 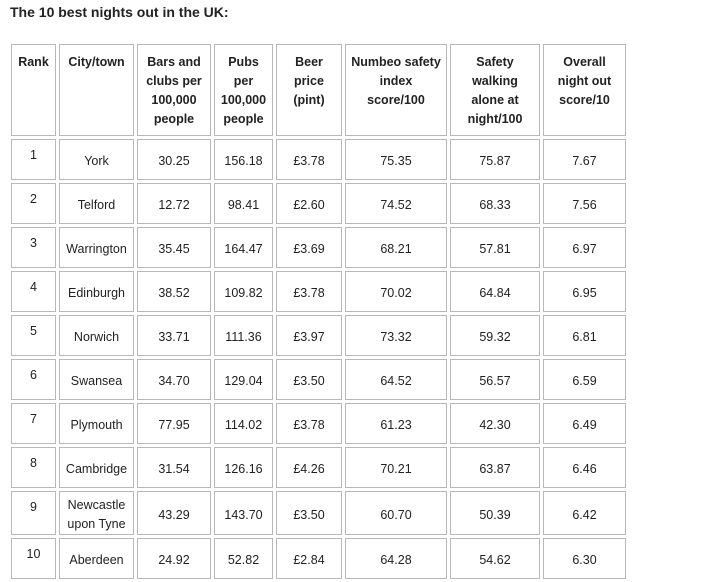 I want to click on table-cell: 109.82, so click(x=243, y=291).